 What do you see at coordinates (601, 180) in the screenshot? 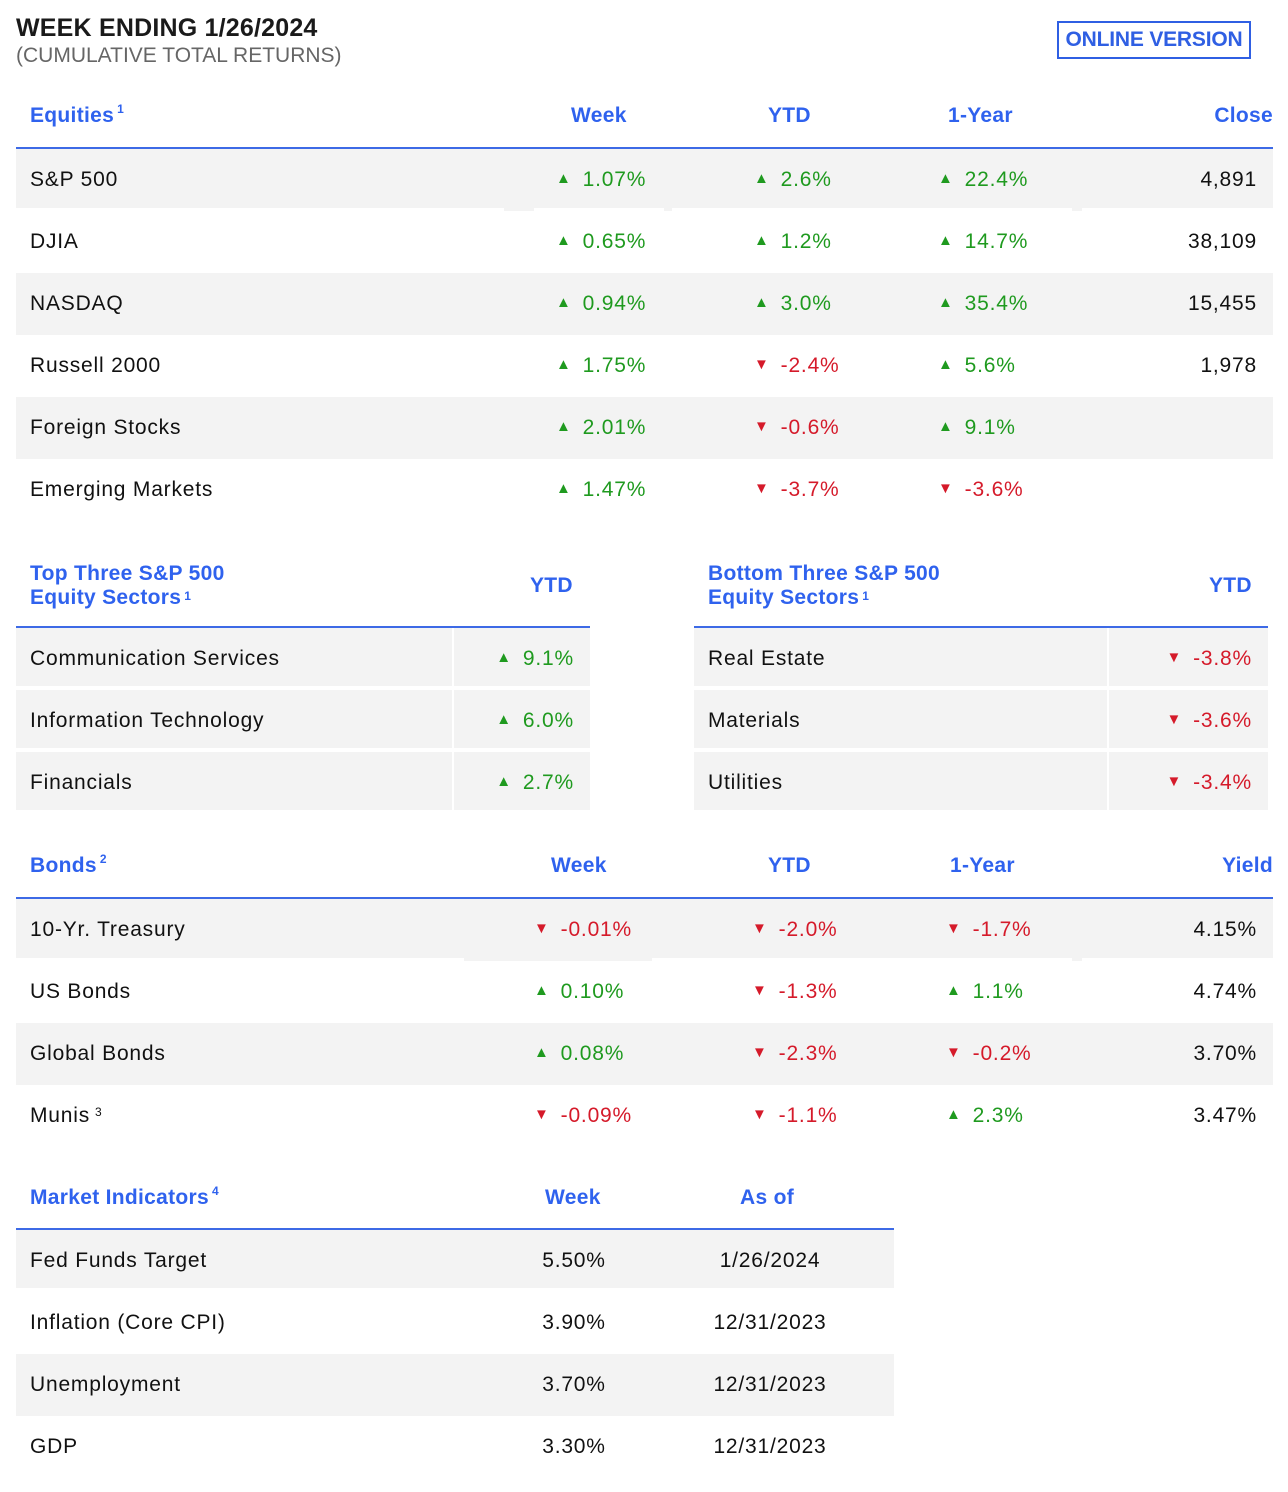
I see `week-cell: ▲ 1.07%` at bounding box center [601, 180].